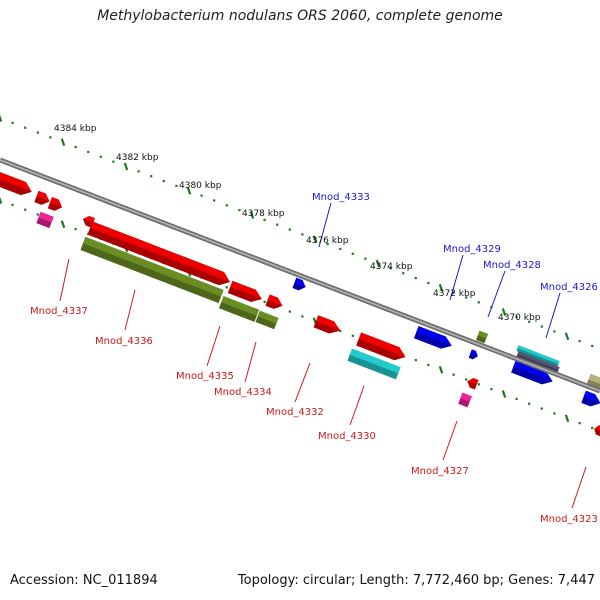 This screenshot has height=600, width=600. What do you see at coordinates (347, 436) in the screenshot?
I see `gene-label-reverse: Mnod_4330` at bounding box center [347, 436].